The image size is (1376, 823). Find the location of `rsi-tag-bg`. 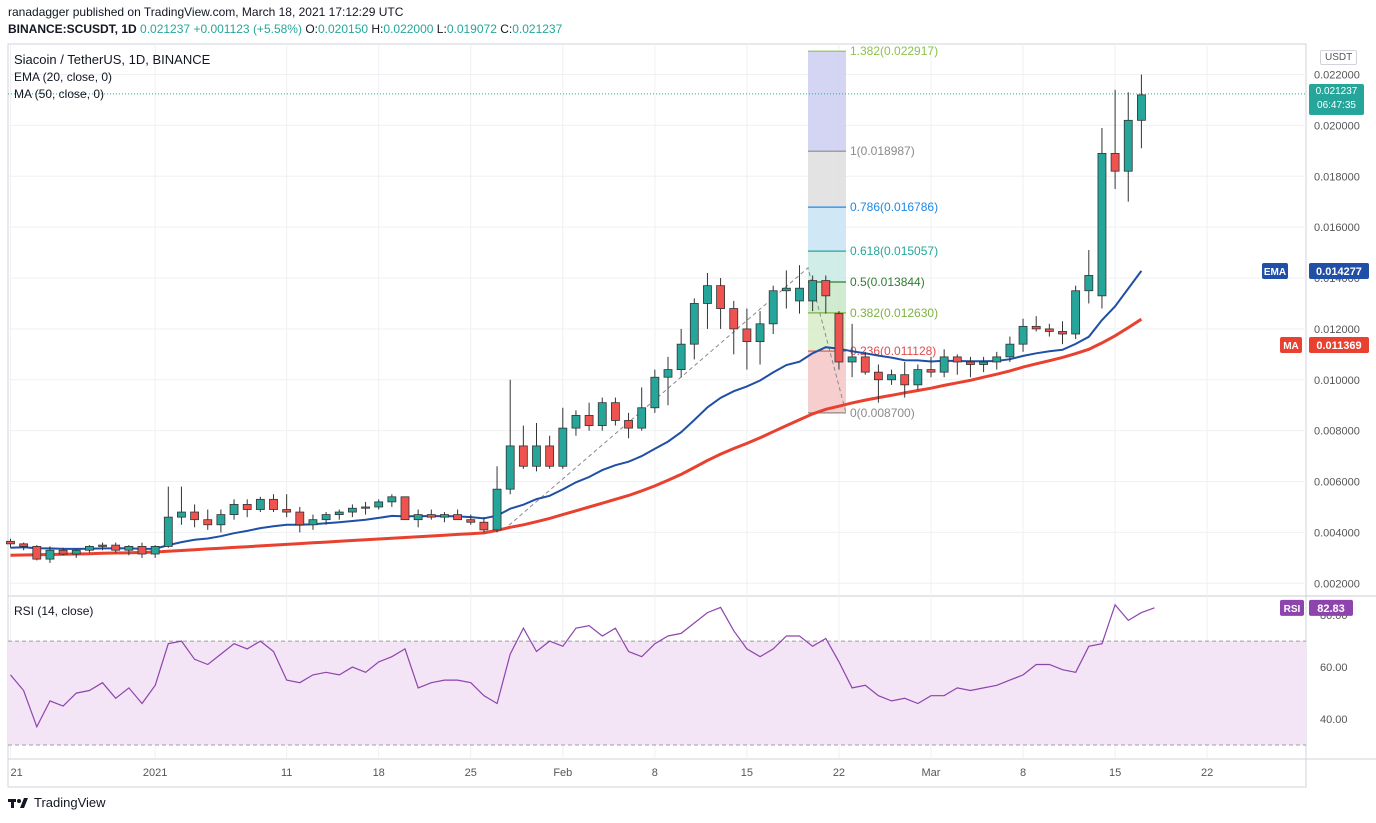

rsi-tag-bg is located at coordinates (1292, 607).